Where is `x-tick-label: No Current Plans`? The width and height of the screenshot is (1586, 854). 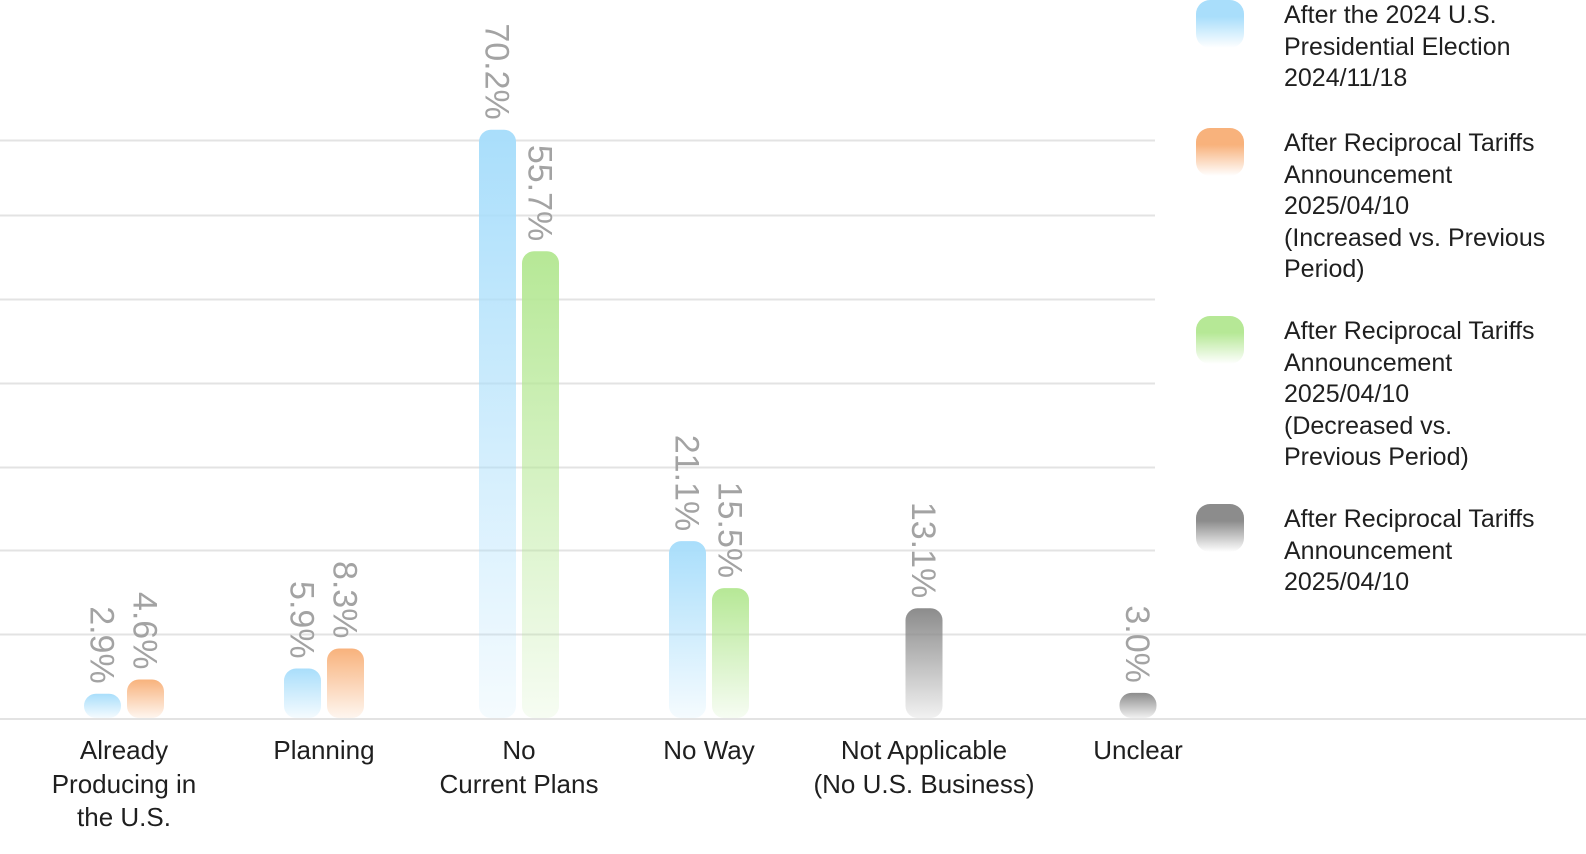
x-tick-label: No Current Plans is located at coordinates (519, 767).